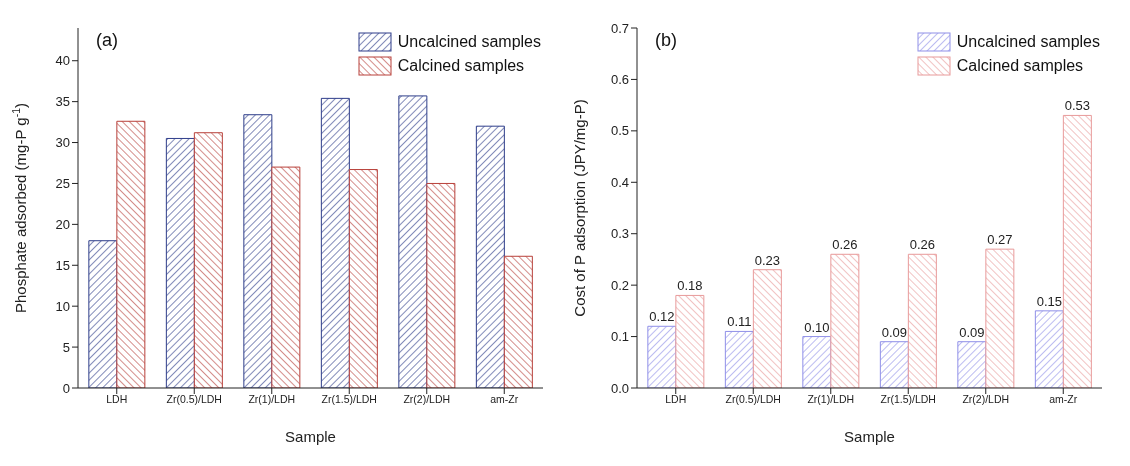 This screenshot has height=466, width=1130. Describe the element at coordinates (579, 208) in the screenshot. I see `y-axis-title: Cost of P adsorption (JPY/mg-P)` at that location.